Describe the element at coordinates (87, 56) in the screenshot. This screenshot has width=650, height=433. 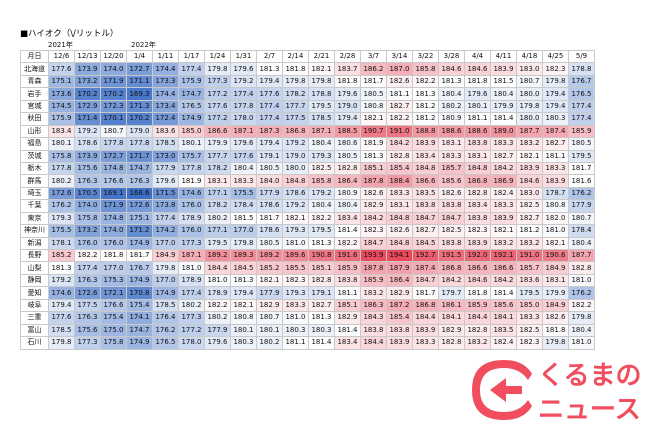
I see `date-column-header: 12/13` at that location.